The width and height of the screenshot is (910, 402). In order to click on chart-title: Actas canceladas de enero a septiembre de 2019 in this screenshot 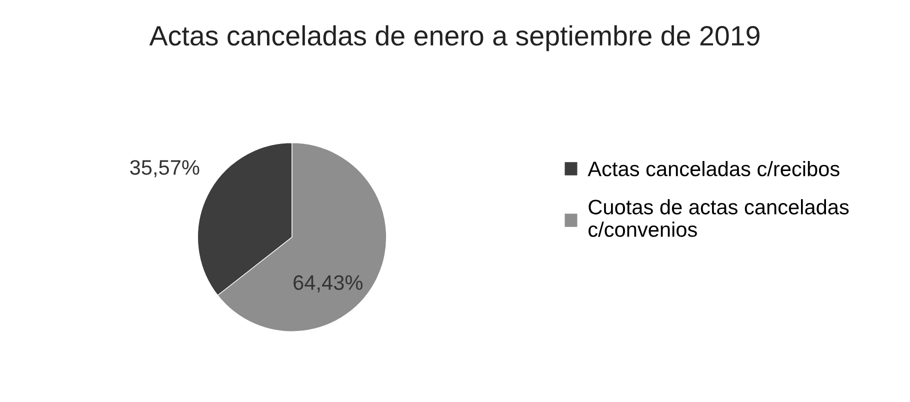, I will do `click(454, 38)`.